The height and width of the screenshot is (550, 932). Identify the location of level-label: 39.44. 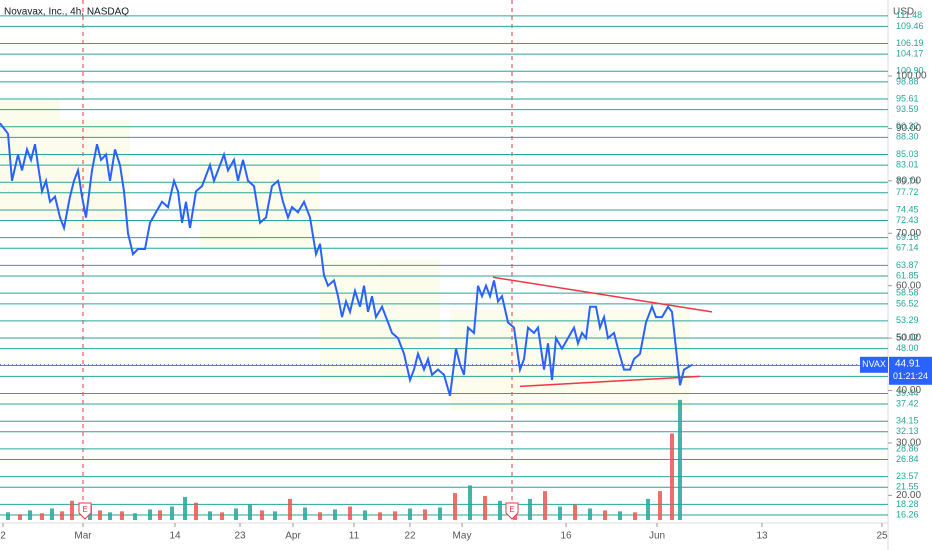
(907, 393).